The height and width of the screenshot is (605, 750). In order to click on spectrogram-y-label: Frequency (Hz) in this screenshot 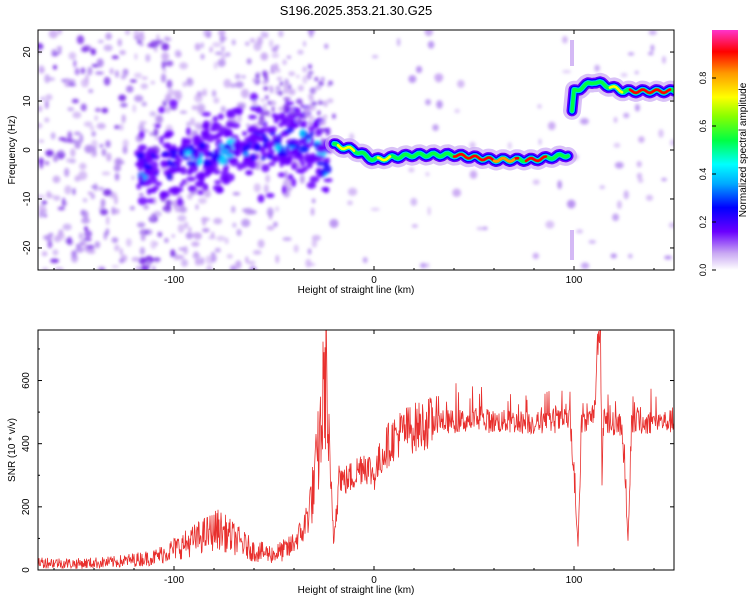, I will do `click(12, 150)`.